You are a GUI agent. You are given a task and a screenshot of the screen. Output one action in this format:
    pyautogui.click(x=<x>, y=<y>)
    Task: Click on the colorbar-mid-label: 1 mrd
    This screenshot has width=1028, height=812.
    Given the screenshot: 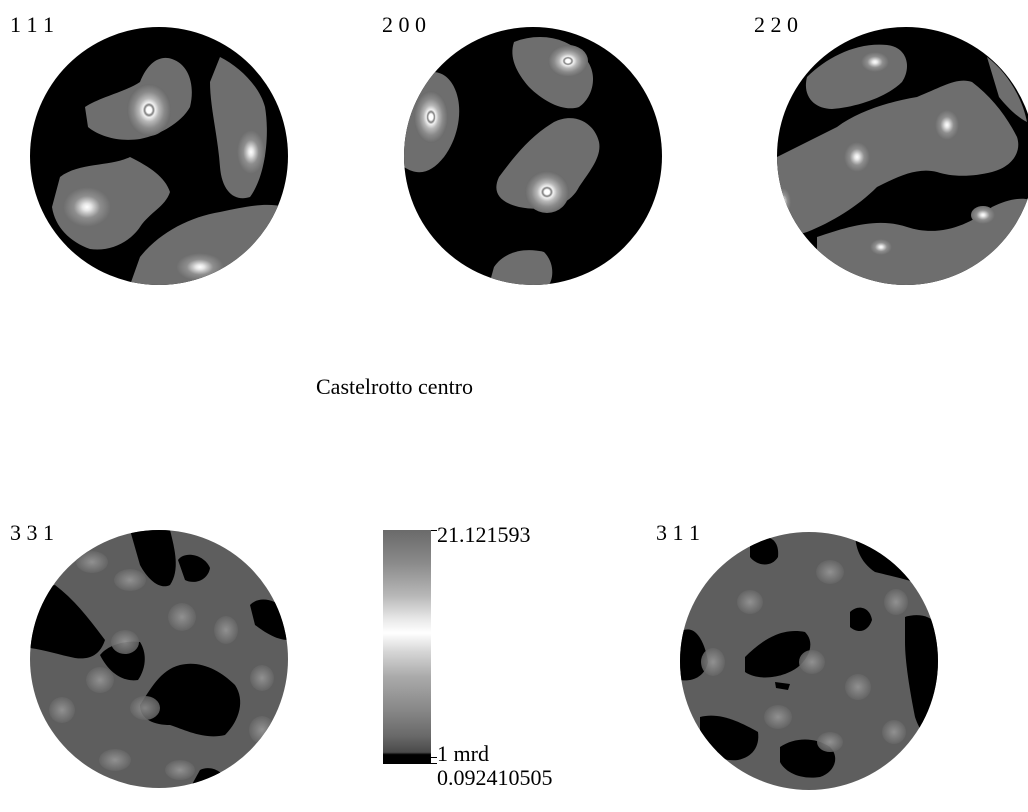 What is the action you would take?
    pyautogui.click(x=463, y=753)
    